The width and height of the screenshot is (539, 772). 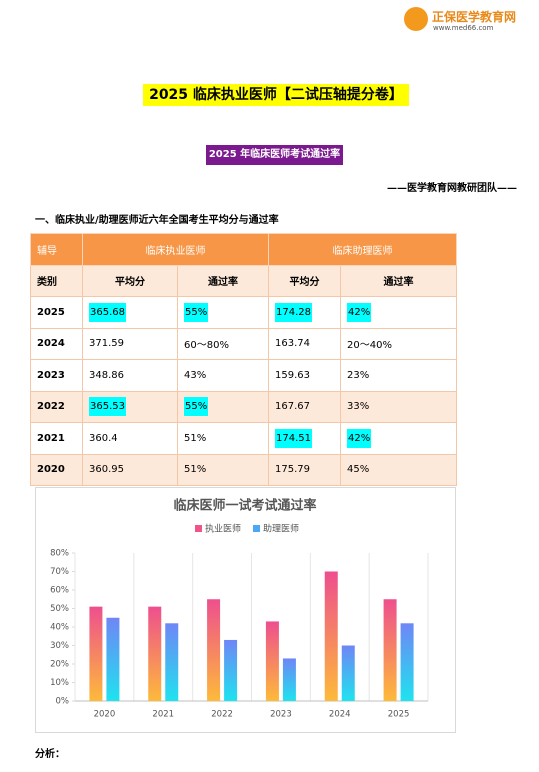 I want to click on table-cell: 33%, so click(x=398, y=406).